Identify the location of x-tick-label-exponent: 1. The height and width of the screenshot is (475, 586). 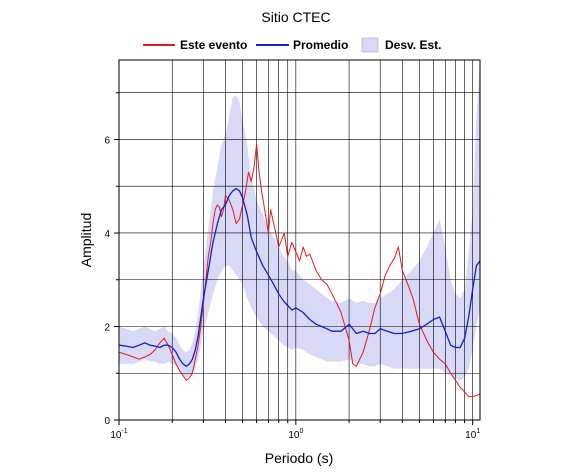
(478, 431).